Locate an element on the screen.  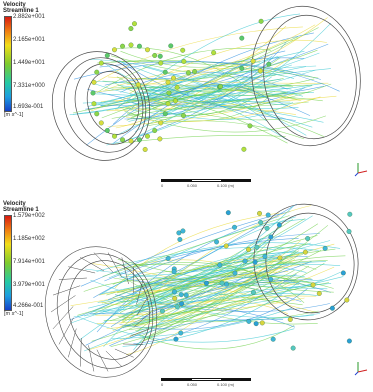
inlet-wireframe-bottom is located at coordinates (101, 312).